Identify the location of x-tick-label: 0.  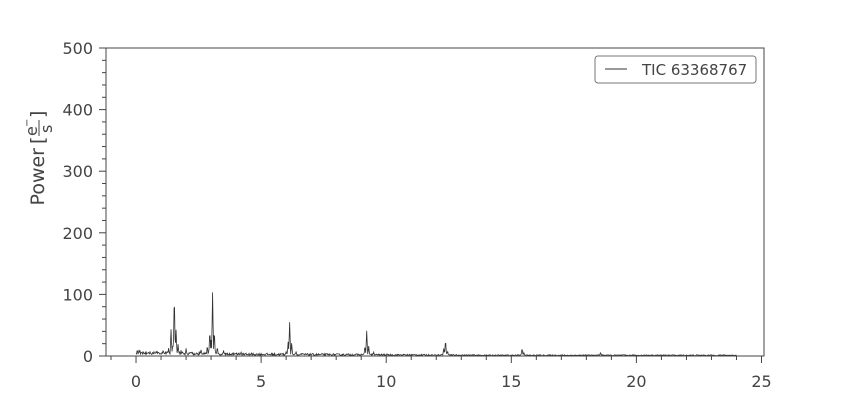
(136, 381).